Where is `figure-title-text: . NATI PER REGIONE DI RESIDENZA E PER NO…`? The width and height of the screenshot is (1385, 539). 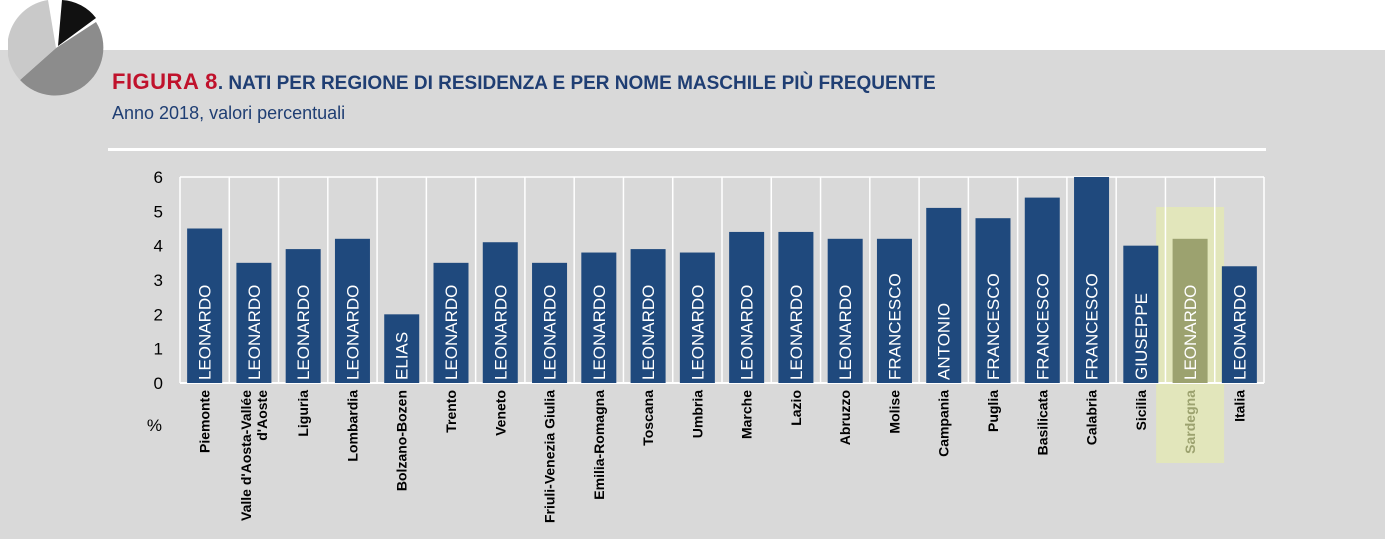 figure-title-text: . NATI PER REGIONE DI RESIDENZA E PER NO… is located at coordinates (576, 83).